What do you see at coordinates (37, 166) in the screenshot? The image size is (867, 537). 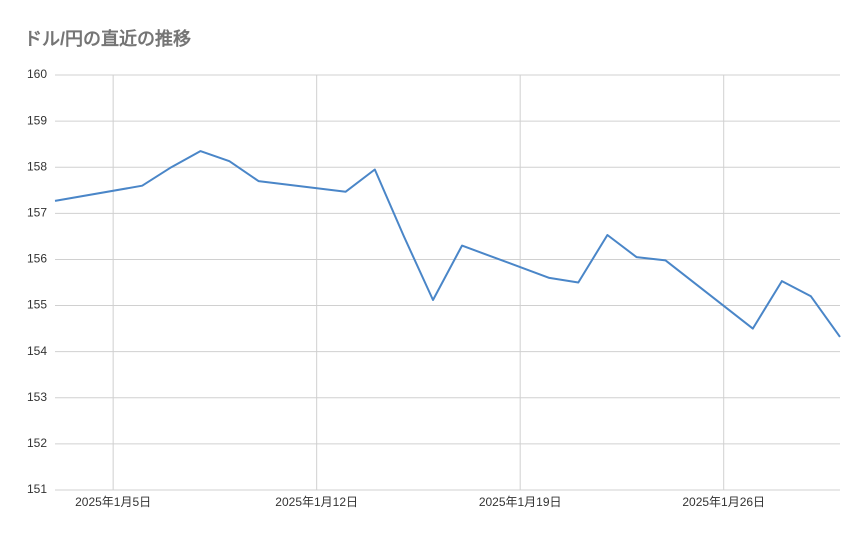 I see `y-tick-label: 158` at bounding box center [37, 166].